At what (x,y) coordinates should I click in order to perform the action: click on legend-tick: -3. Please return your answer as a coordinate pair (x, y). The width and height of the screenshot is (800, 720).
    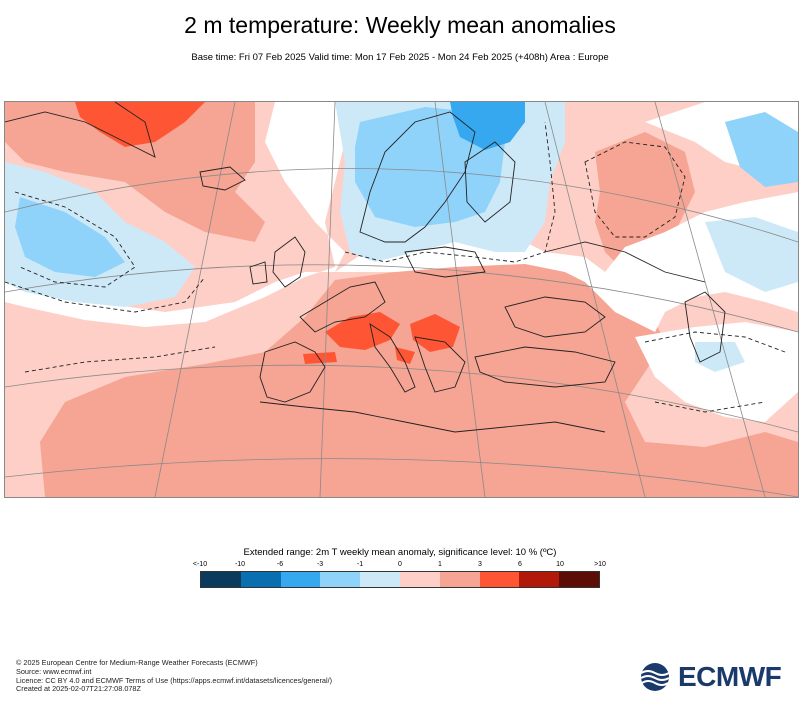
    Looking at the image, I should click on (320, 564).